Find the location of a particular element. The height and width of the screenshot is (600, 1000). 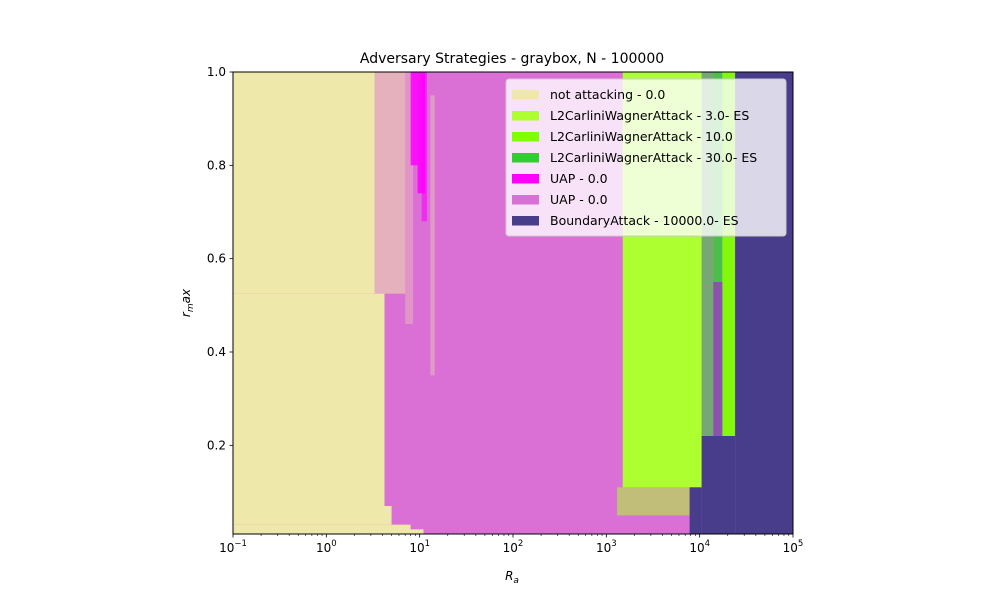

legend-box is located at coordinates (646, 157).